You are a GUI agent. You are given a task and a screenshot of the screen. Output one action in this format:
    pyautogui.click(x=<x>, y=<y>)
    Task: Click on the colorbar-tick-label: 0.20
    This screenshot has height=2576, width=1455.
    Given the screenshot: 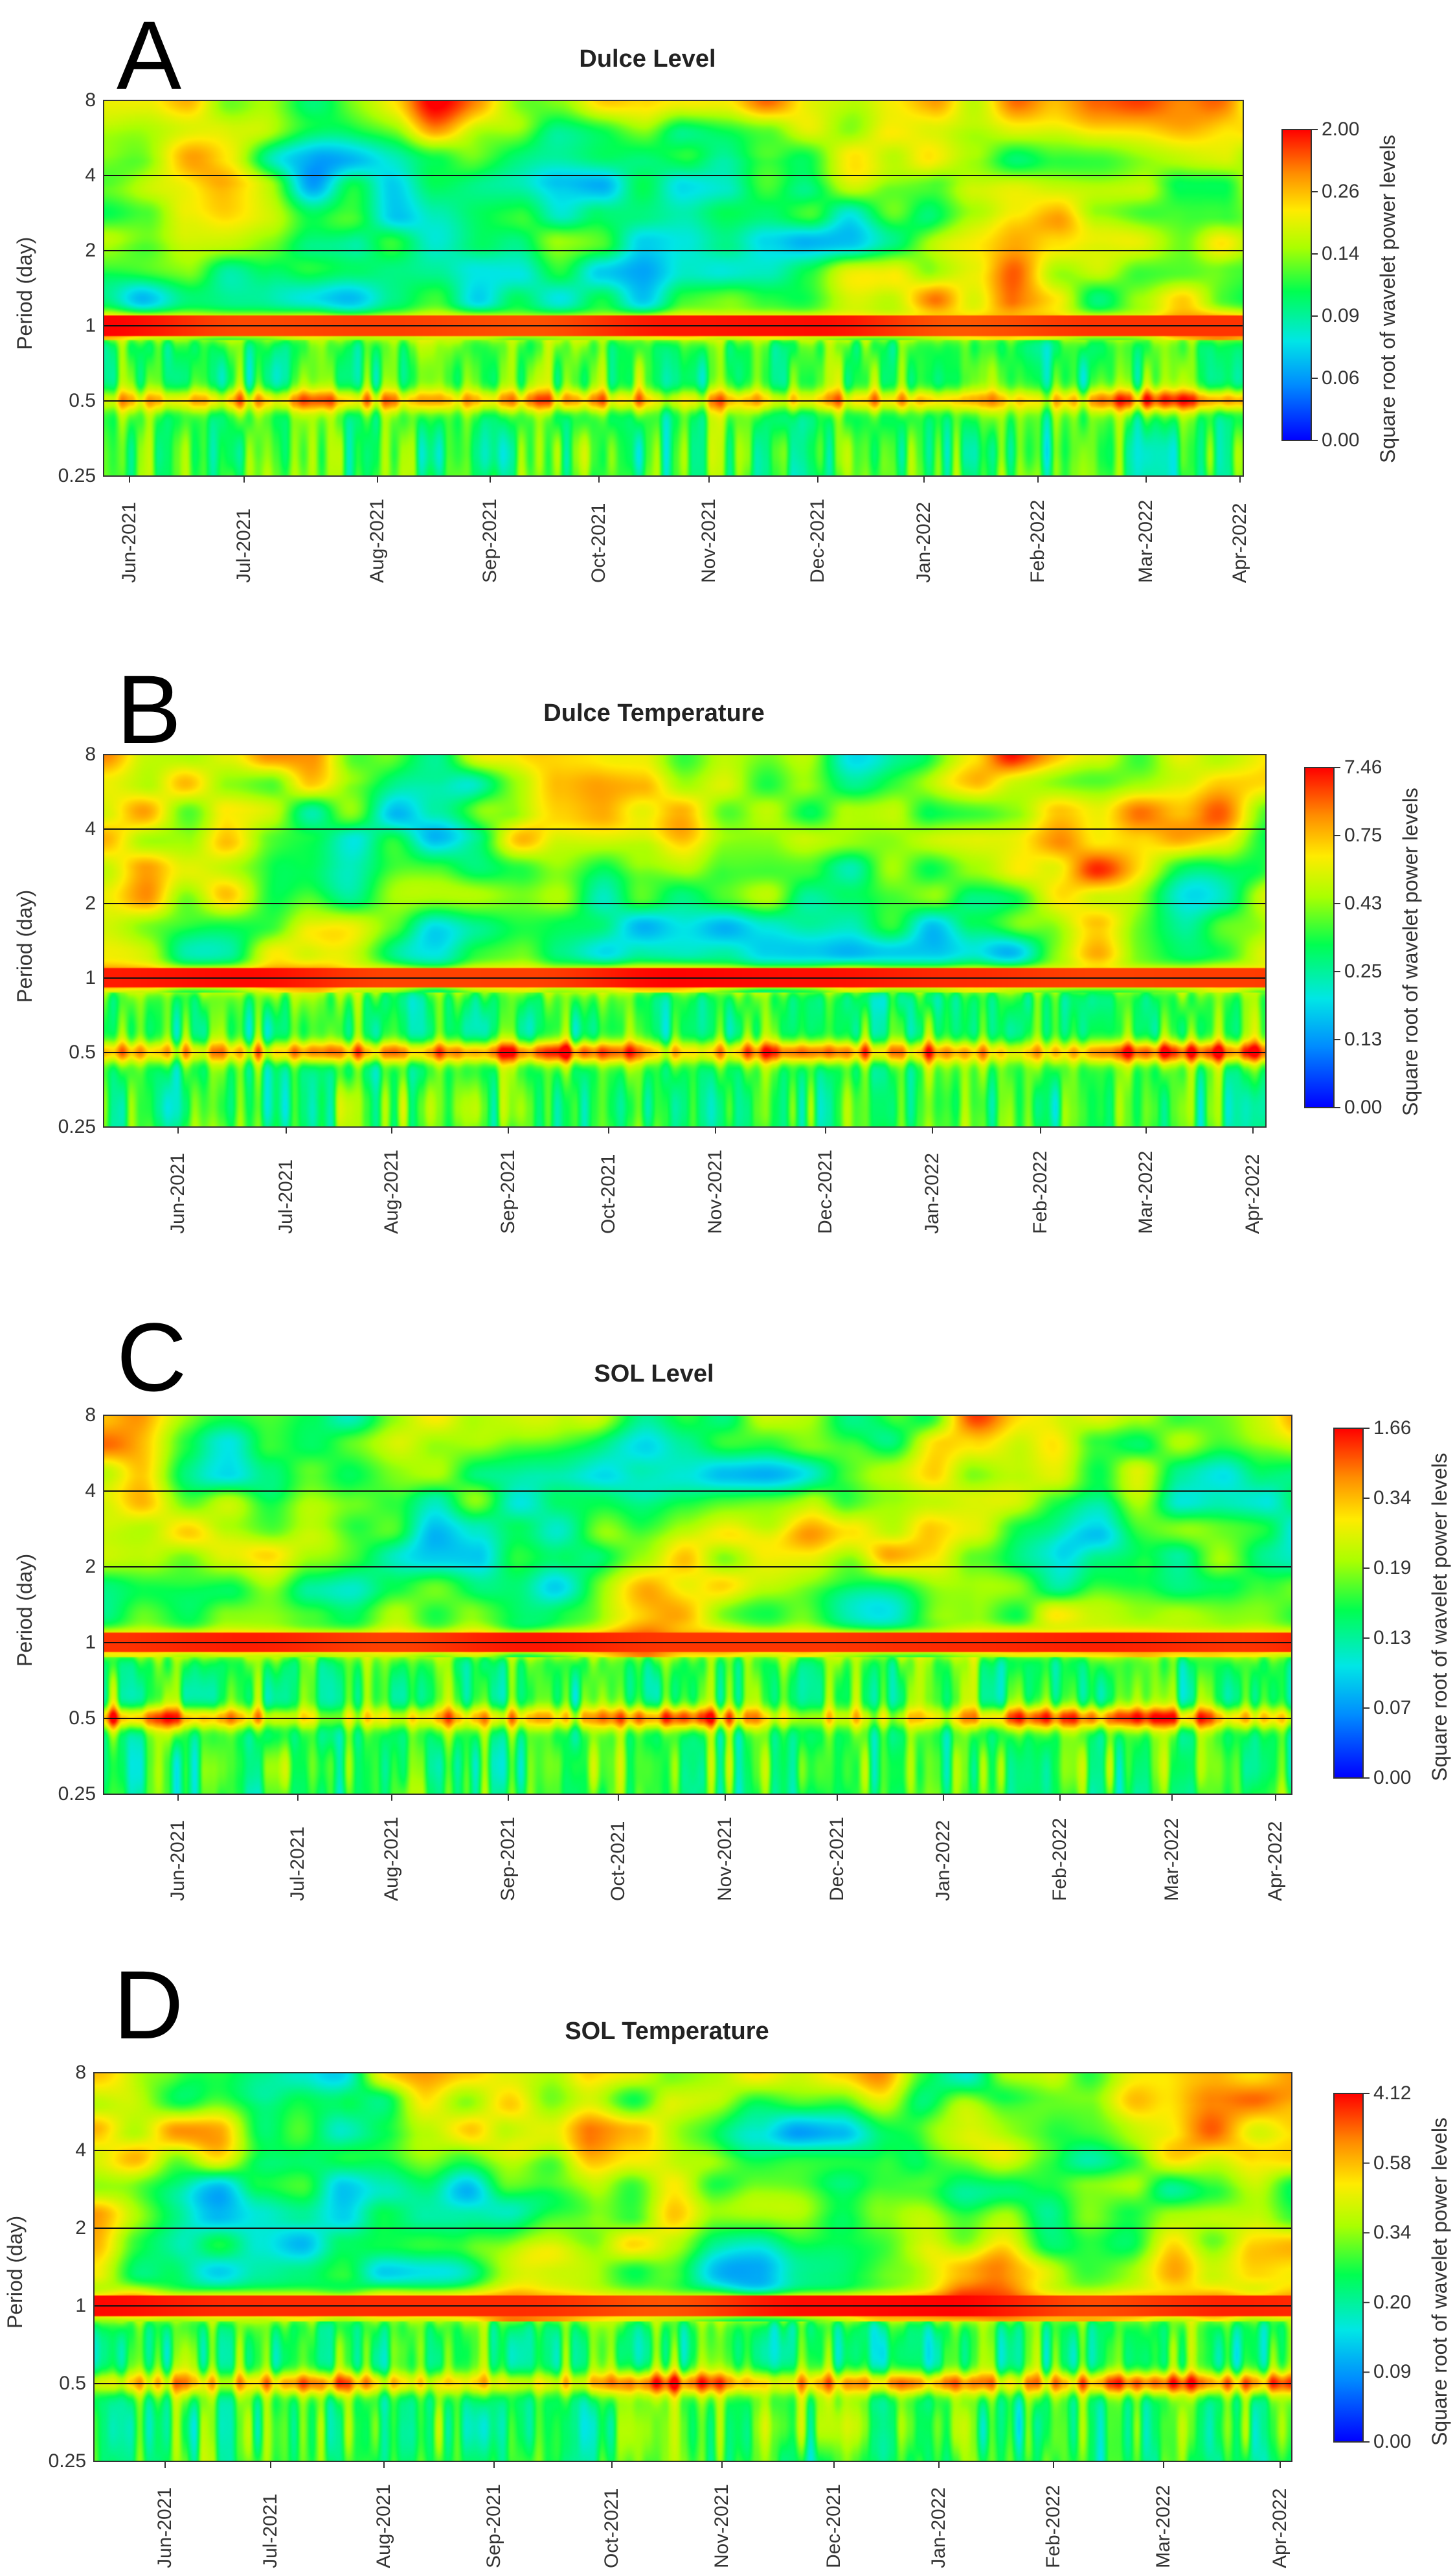 What is the action you would take?
    pyautogui.click(x=1393, y=2302)
    